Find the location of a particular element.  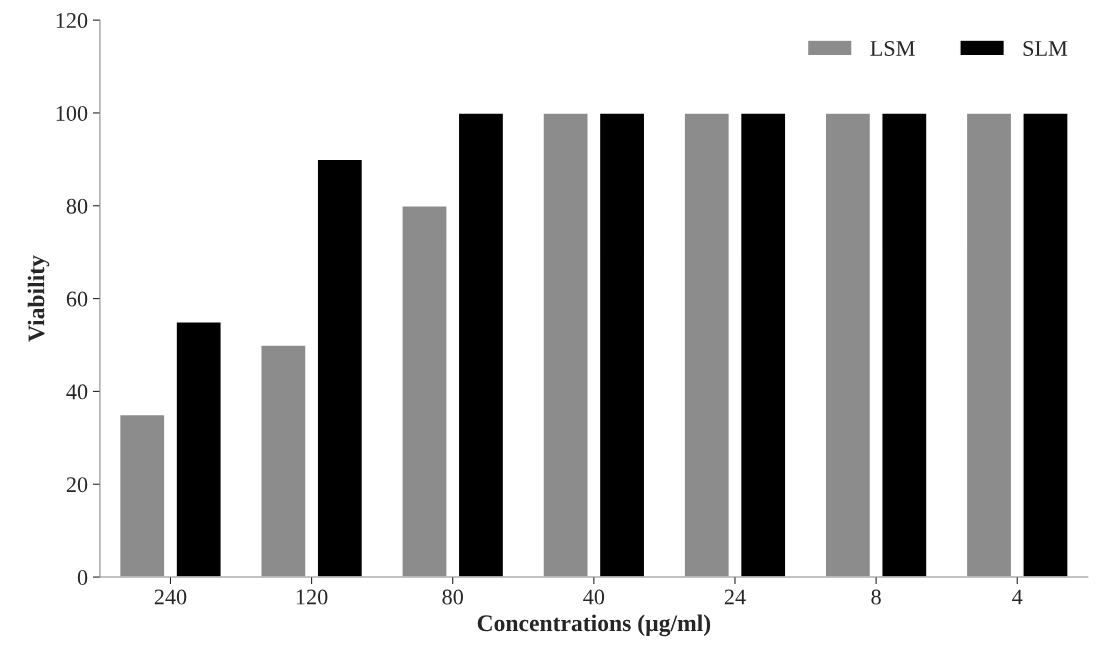

legend-label: LSM is located at coordinates (892, 48).